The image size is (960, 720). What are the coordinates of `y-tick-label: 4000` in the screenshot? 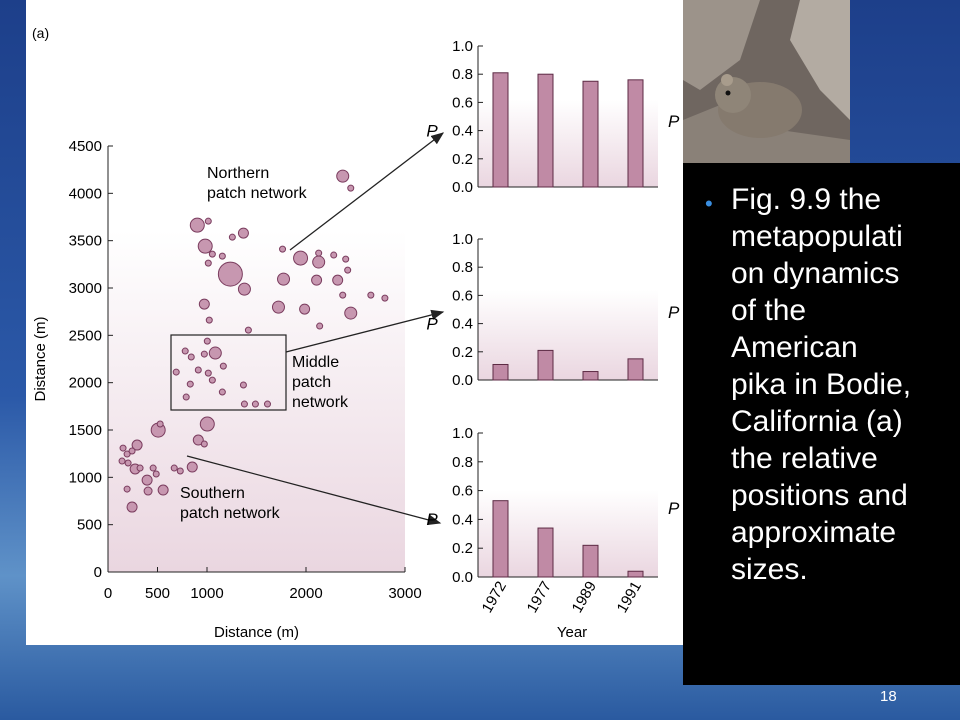 It's located at (85, 193).